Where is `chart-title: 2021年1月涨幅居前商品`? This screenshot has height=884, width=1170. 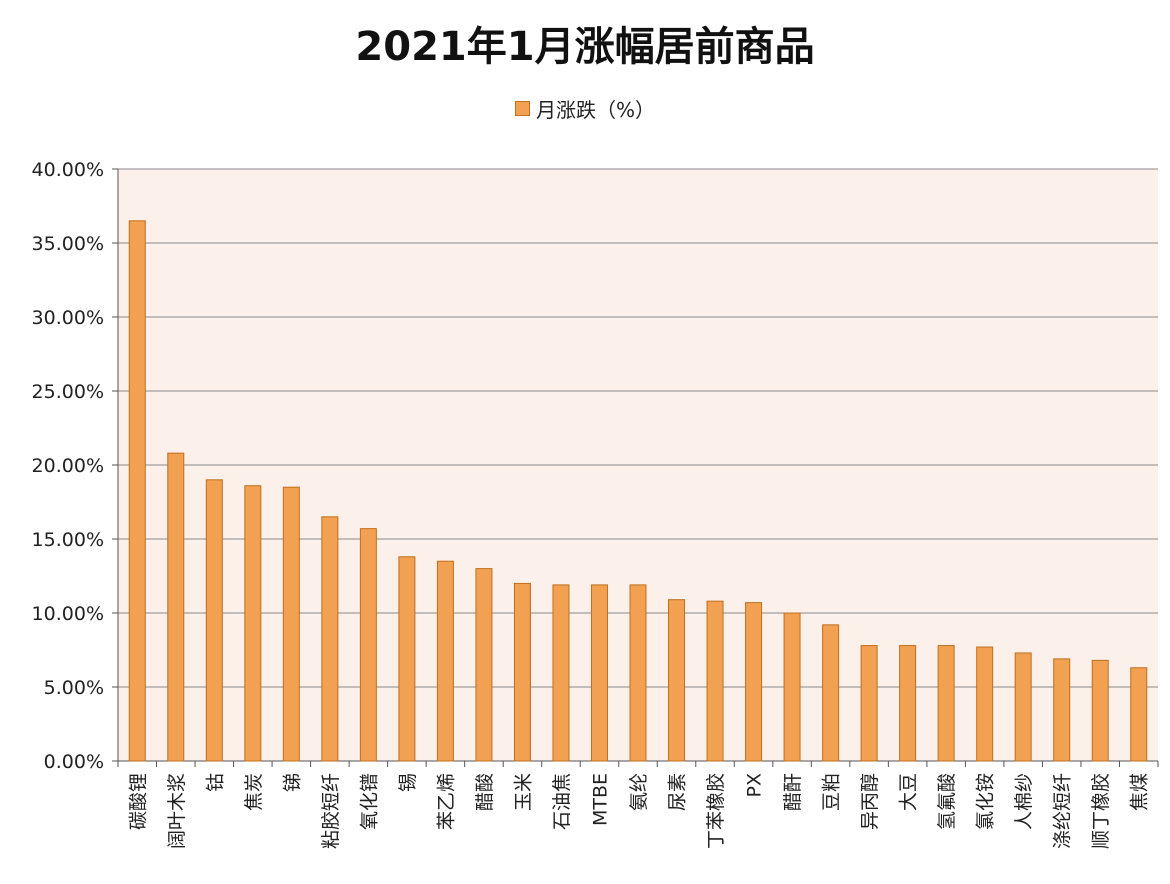
chart-title: 2021年1月涨幅居前商品 is located at coordinates (585, 47).